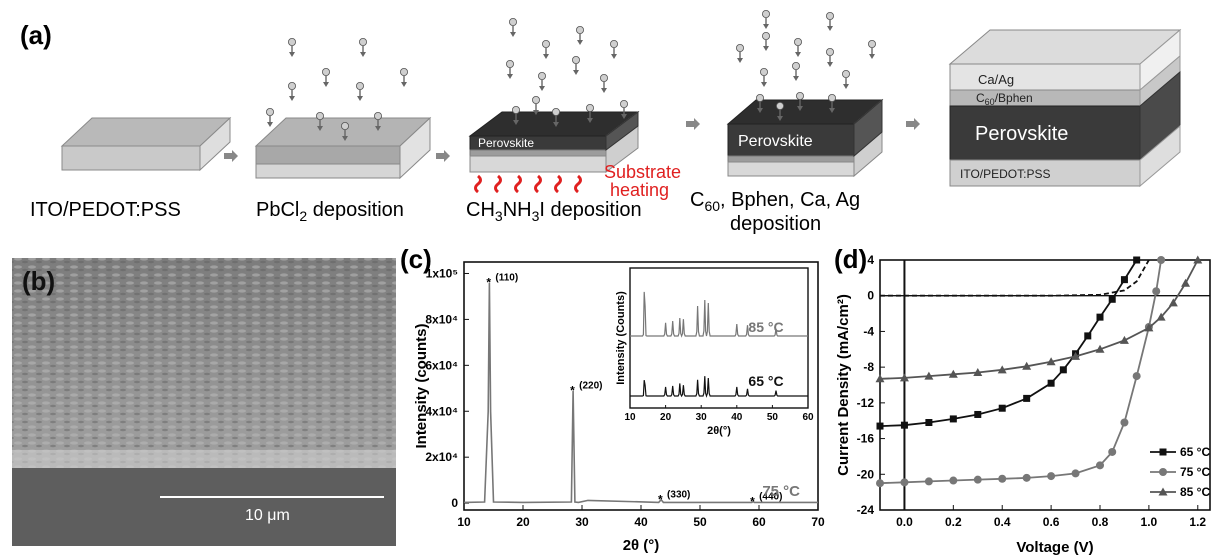 Image resolution: width=1213 pixels, height=556 pixels. I want to click on inset-series-line, so click(719, 314).